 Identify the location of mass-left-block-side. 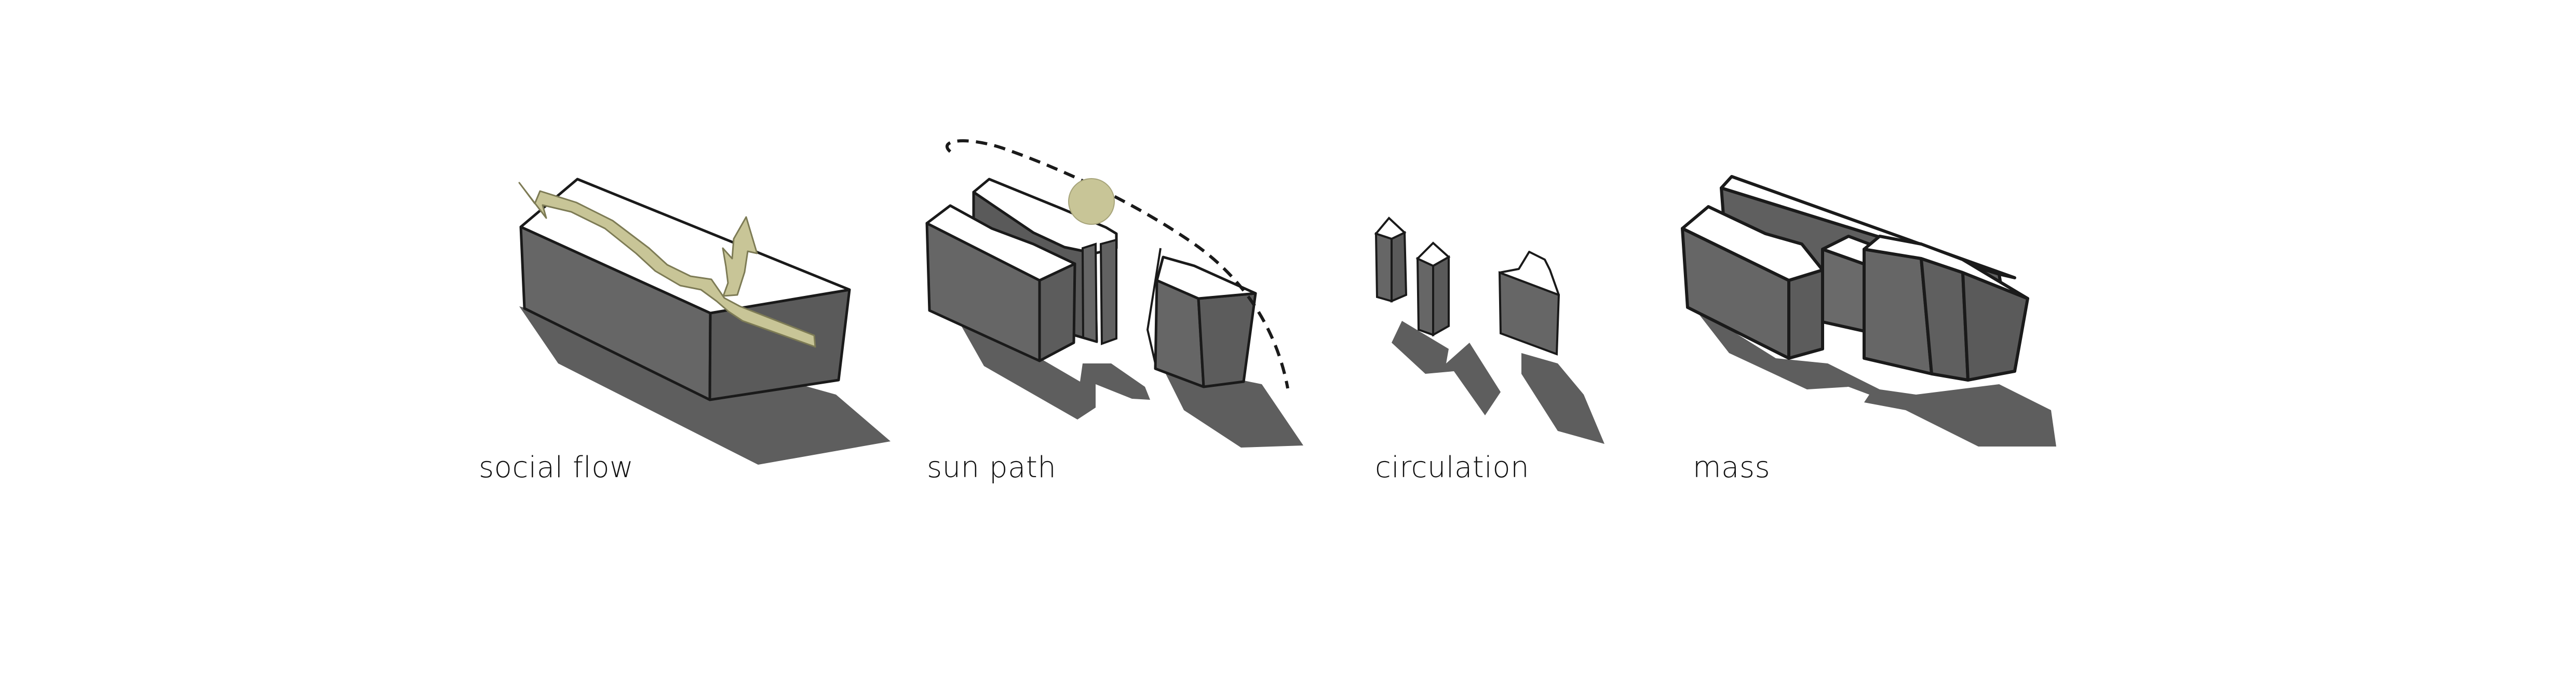
(1805, 314).